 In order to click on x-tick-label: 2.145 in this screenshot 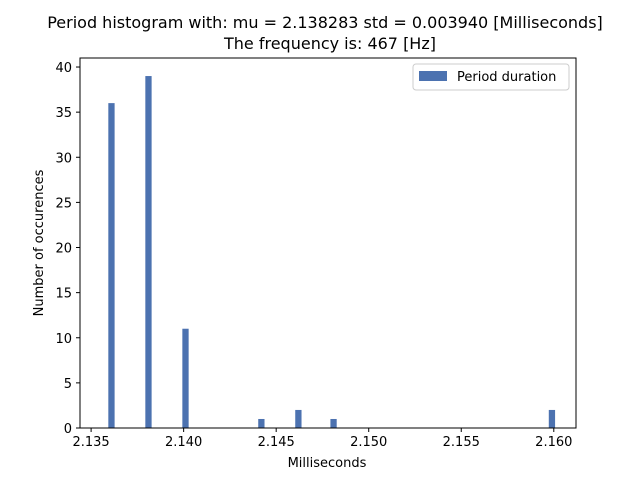, I will do `click(276, 442)`.